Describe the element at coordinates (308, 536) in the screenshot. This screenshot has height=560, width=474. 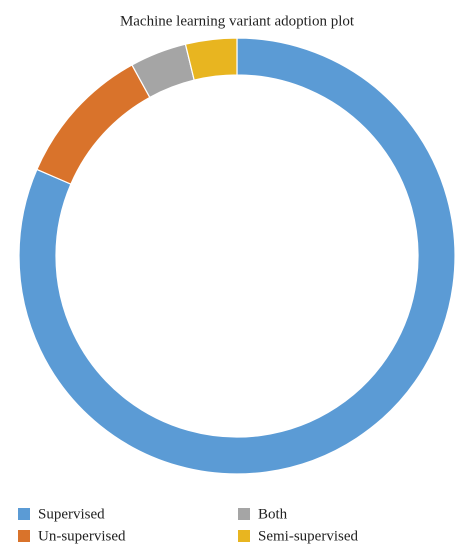
I see `legend-label: Semi-supervised` at that location.